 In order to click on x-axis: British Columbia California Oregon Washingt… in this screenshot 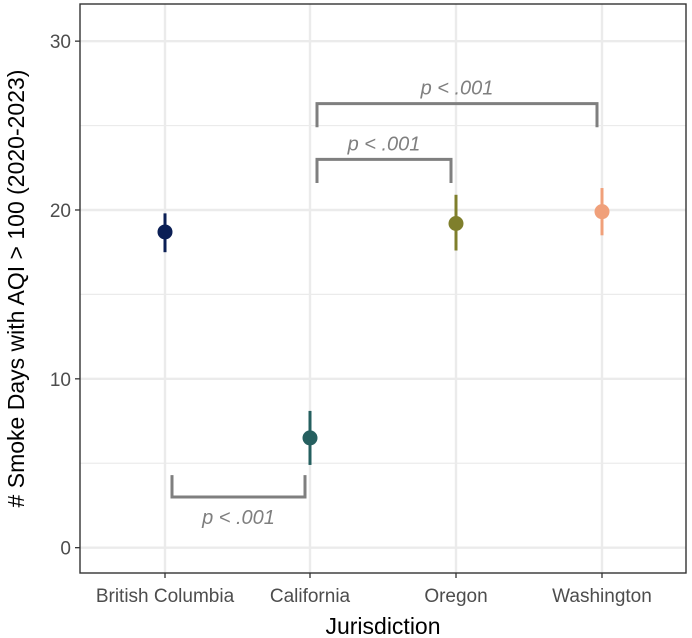, I will do `click(374, 590)`.